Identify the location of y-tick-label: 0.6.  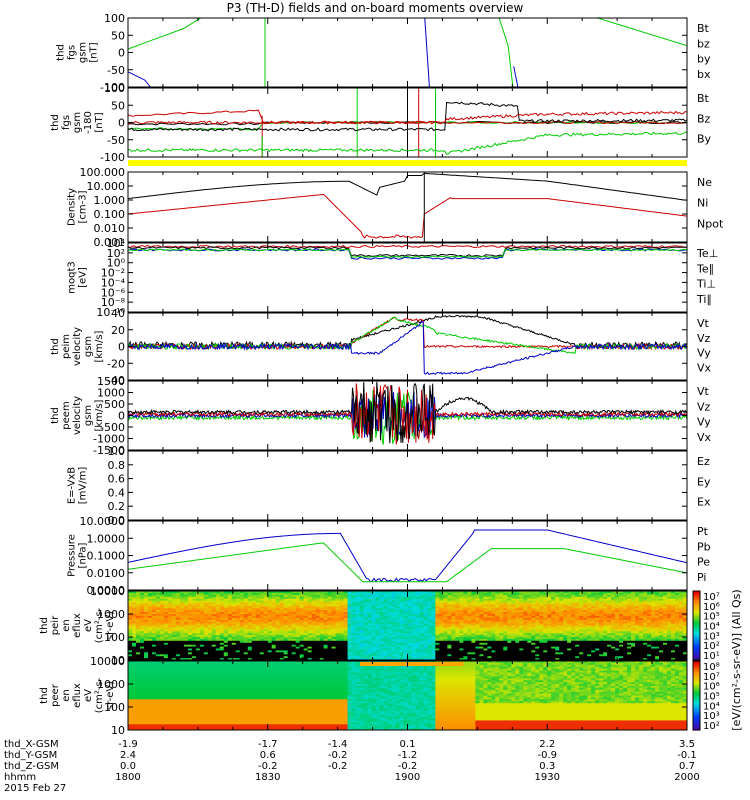
(117, 479).